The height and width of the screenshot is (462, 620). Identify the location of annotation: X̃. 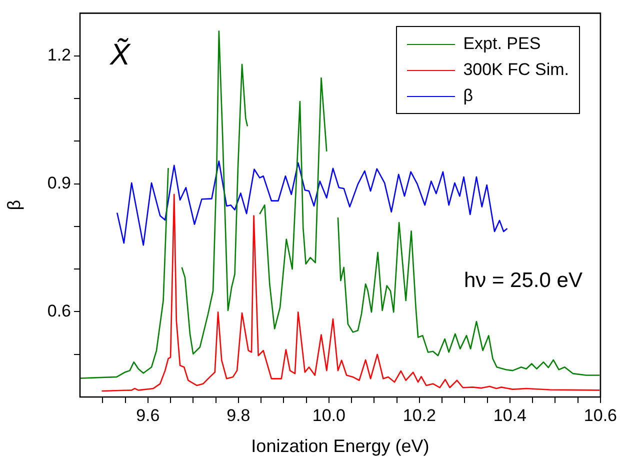
(120, 55).